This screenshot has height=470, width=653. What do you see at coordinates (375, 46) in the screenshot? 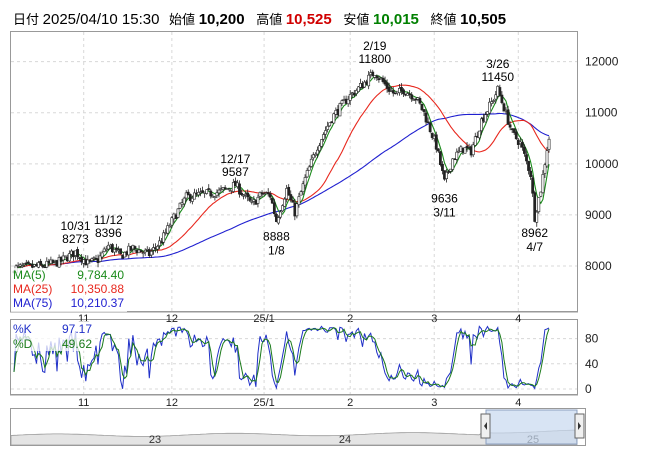
I see `annotation-date: 2/19` at bounding box center [375, 46].